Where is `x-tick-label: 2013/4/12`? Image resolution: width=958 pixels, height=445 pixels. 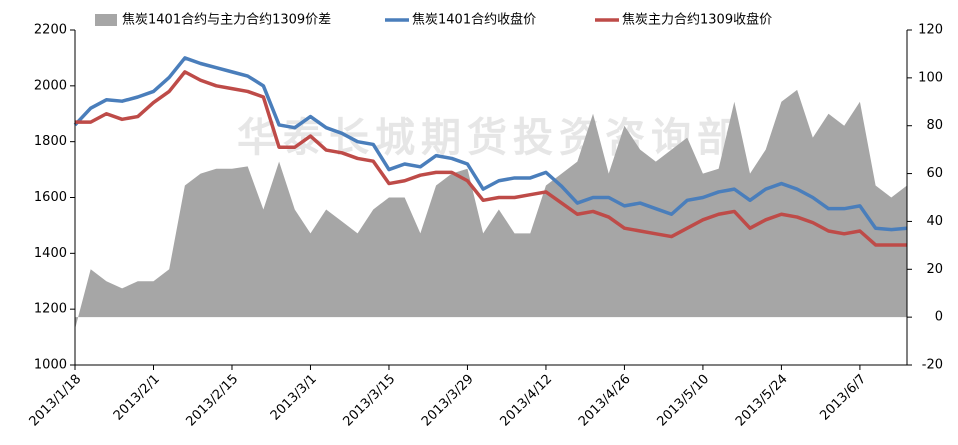 x-tick-label: 2013/4/12 is located at coordinates (526, 401).